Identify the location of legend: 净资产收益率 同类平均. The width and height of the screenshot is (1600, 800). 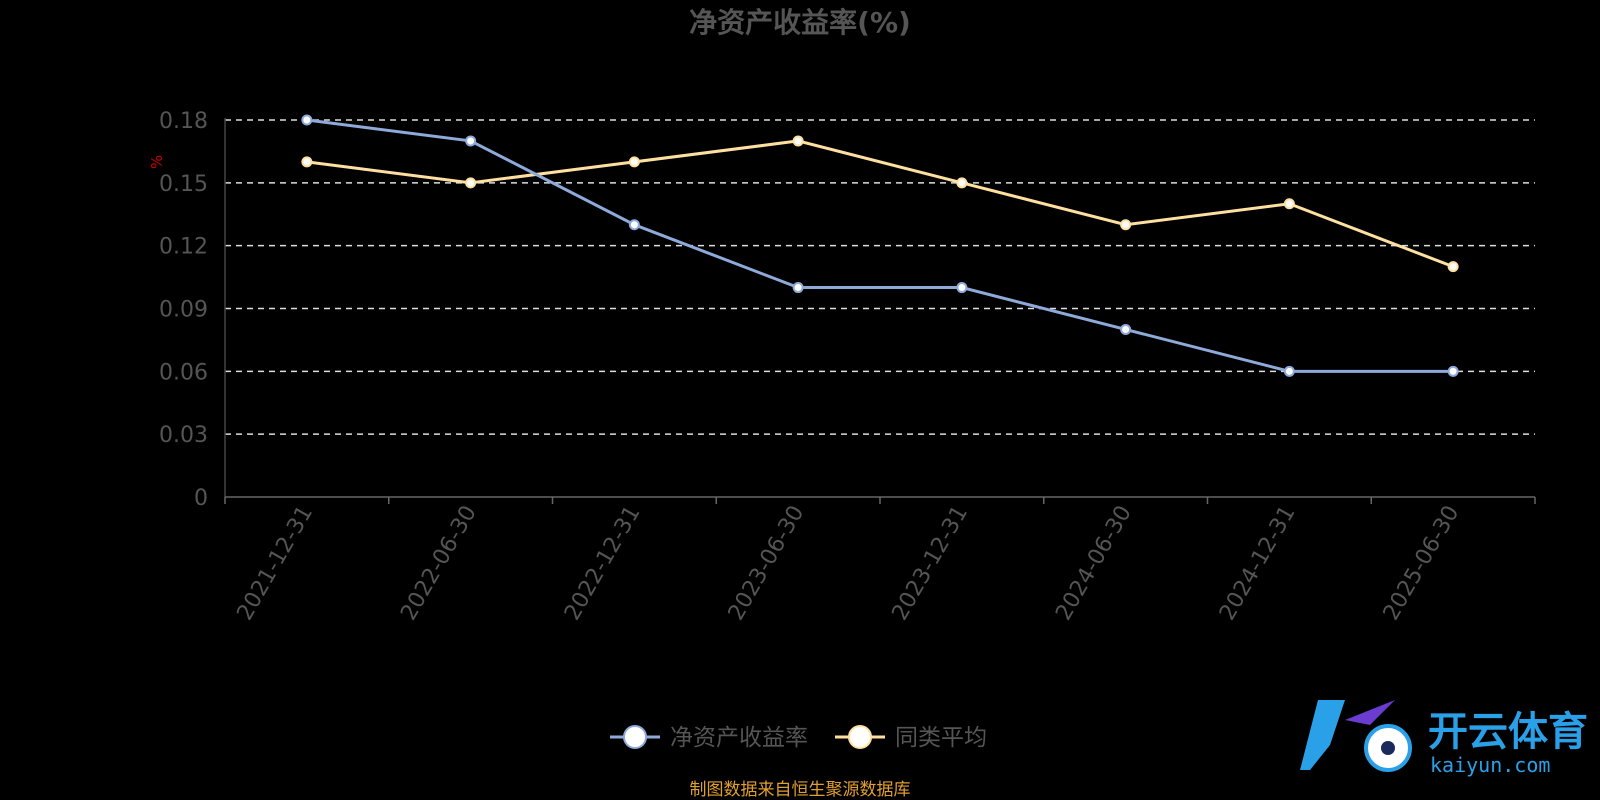
(798, 738).